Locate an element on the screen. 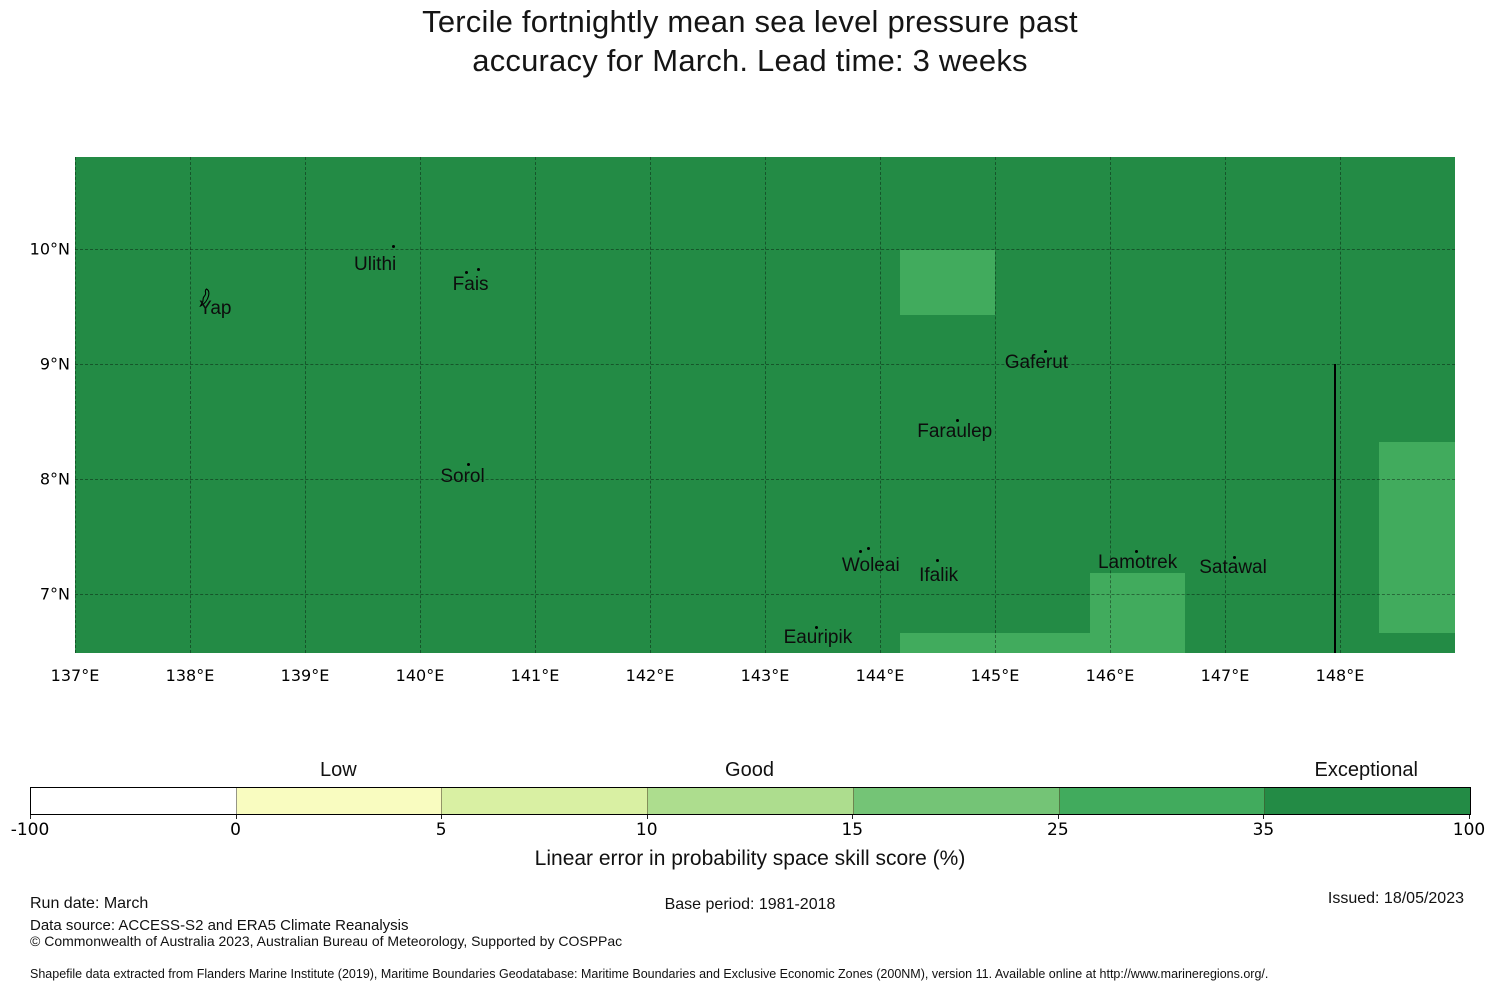 This screenshot has height=990, width=1500. colorbar is located at coordinates (750, 801).